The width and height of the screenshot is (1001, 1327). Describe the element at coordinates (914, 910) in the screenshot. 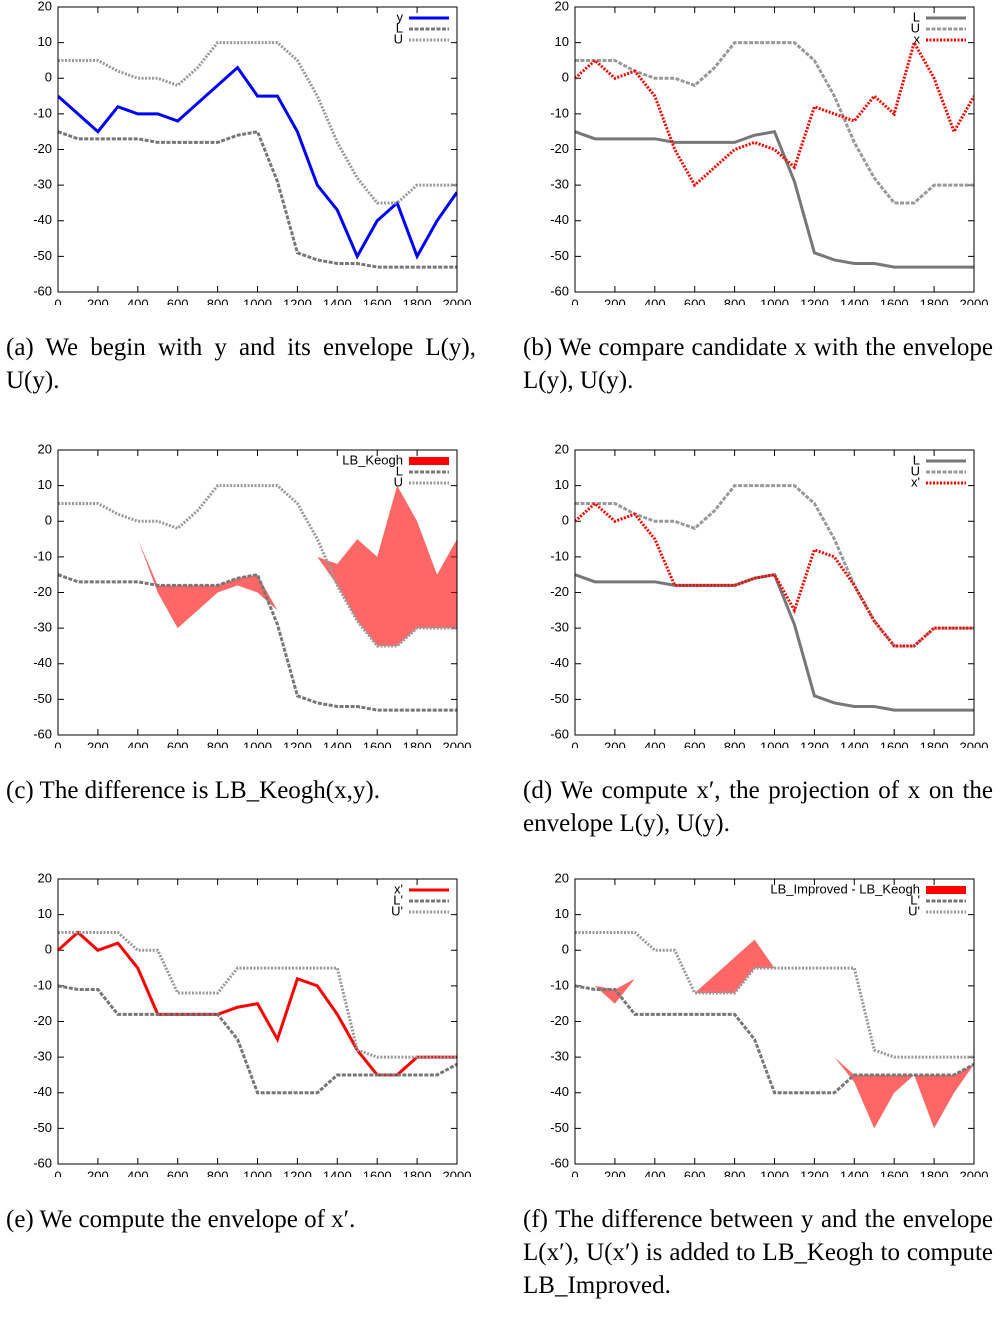

I see `legend-label: U'` at that location.